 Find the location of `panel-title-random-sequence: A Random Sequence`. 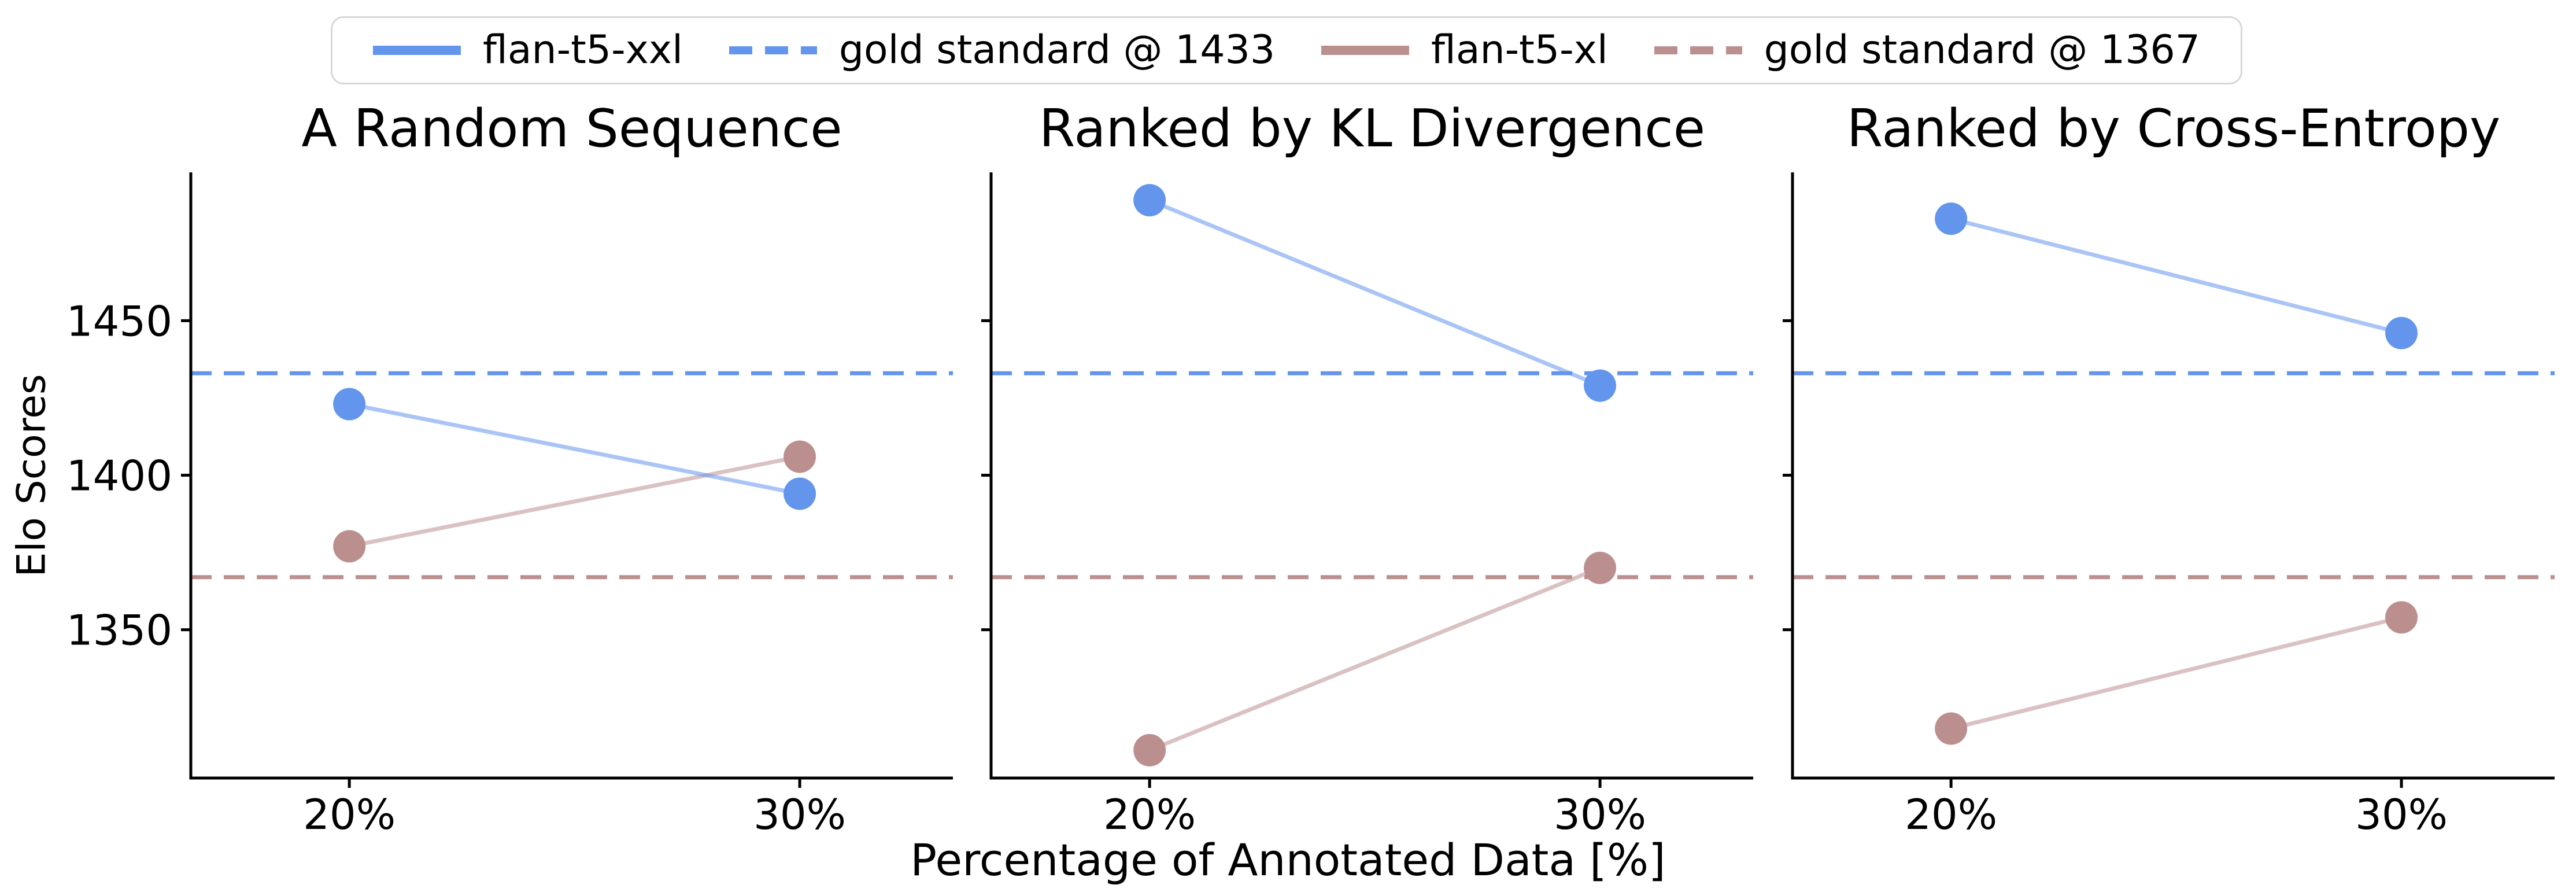

panel-title-random-sequence: A Random Sequence is located at coordinates (571, 128).